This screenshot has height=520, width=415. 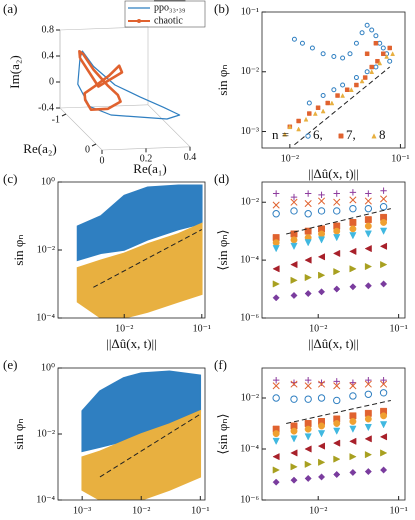 I want to click on y-tick-label: 0, so click(x=87, y=149).